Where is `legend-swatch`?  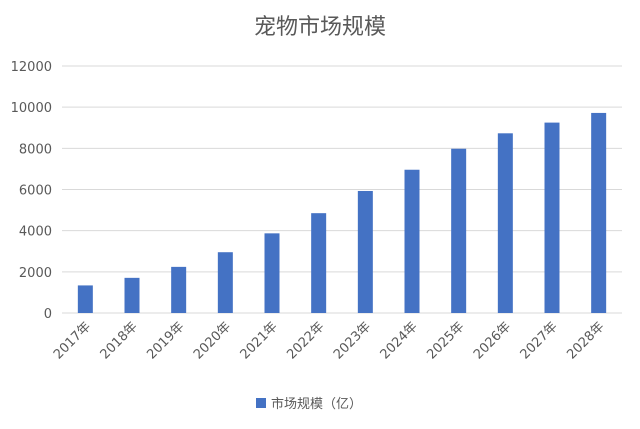 legend-swatch is located at coordinates (261, 403).